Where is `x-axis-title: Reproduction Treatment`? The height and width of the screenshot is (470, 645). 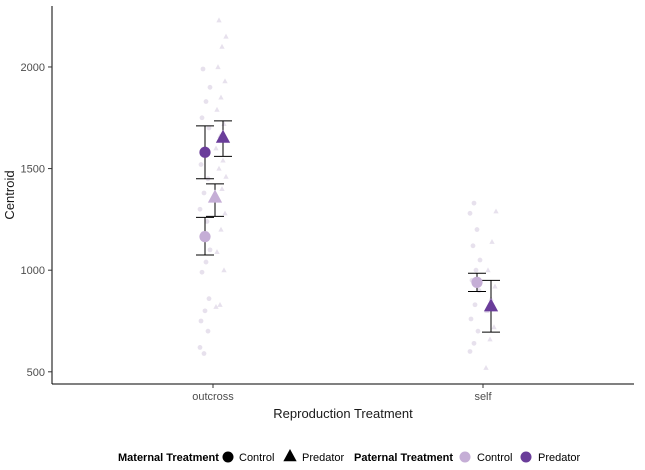 x-axis-title: Reproduction Treatment is located at coordinates (343, 413).